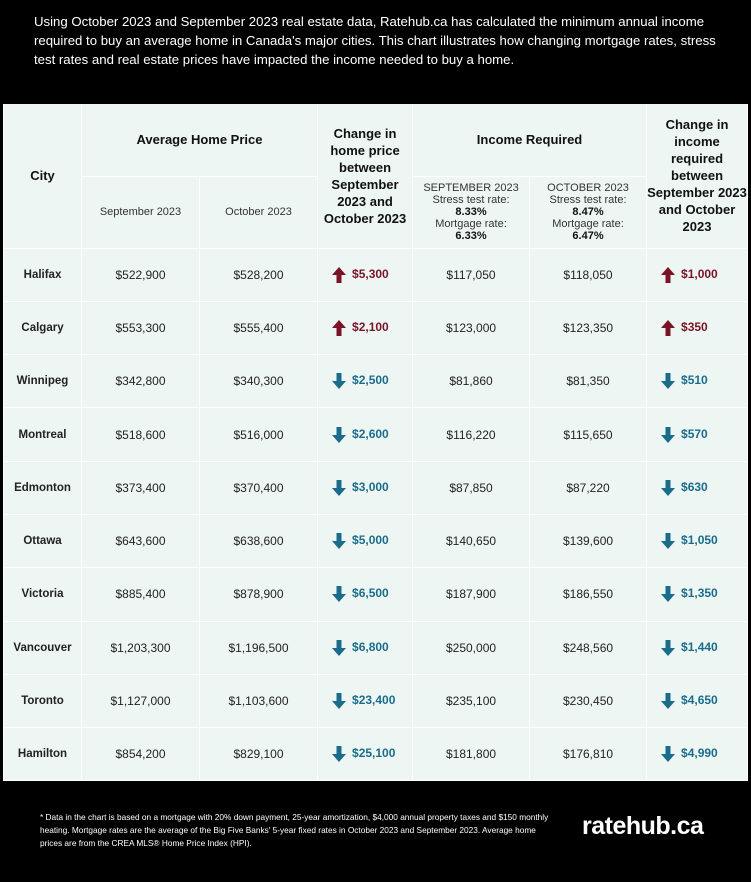  Describe the element at coordinates (588, 328) in the screenshot. I see `income-october-cell: $123,350` at that location.